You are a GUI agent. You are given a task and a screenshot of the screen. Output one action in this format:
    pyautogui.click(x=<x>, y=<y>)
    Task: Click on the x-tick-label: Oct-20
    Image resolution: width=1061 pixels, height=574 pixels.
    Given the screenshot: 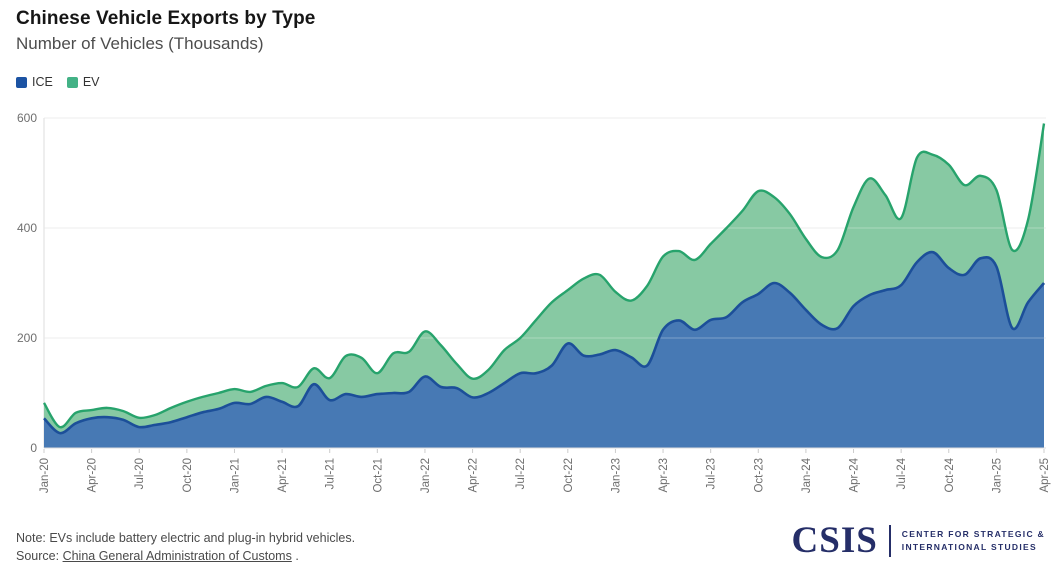 What is the action you would take?
    pyautogui.click(x=188, y=475)
    